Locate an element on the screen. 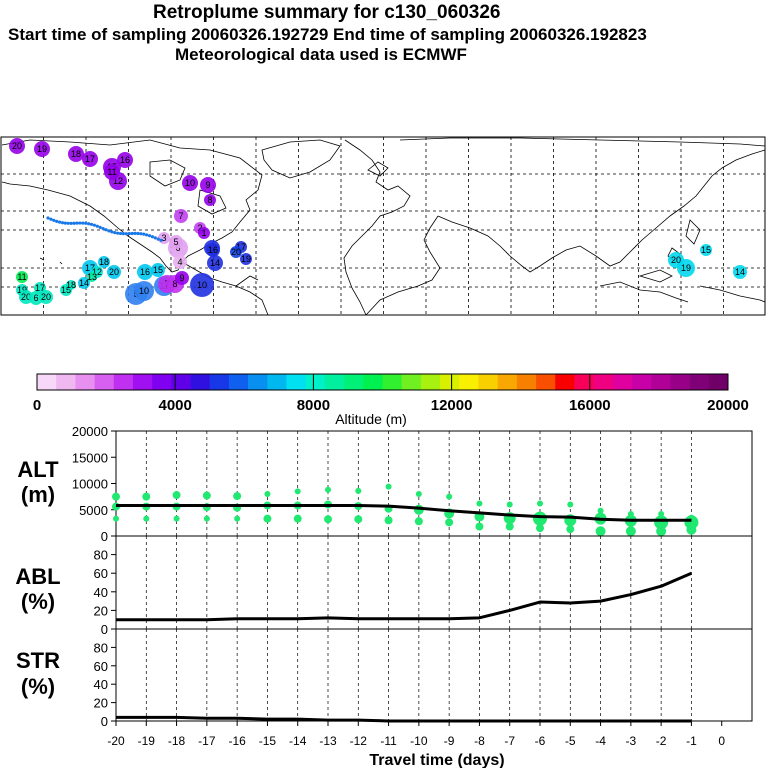 The height and width of the screenshot is (768, 768). x-tick-label: -15 is located at coordinates (268, 741).